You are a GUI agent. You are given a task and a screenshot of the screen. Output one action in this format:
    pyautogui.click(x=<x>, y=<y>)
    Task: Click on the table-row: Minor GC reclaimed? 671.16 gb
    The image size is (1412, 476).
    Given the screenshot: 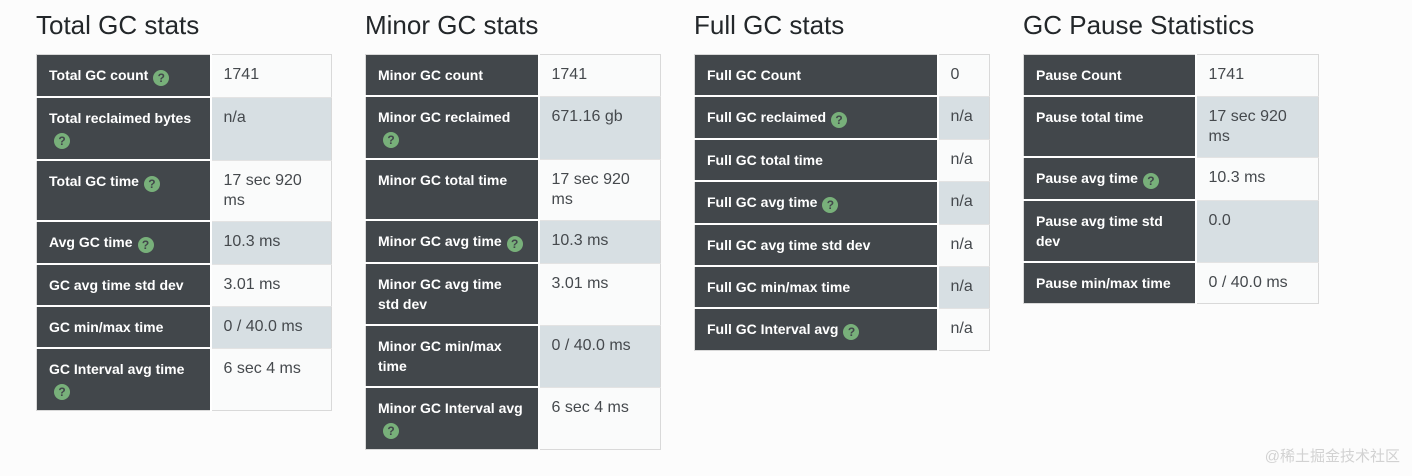 What is the action you would take?
    pyautogui.click(x=513, y=128)
    